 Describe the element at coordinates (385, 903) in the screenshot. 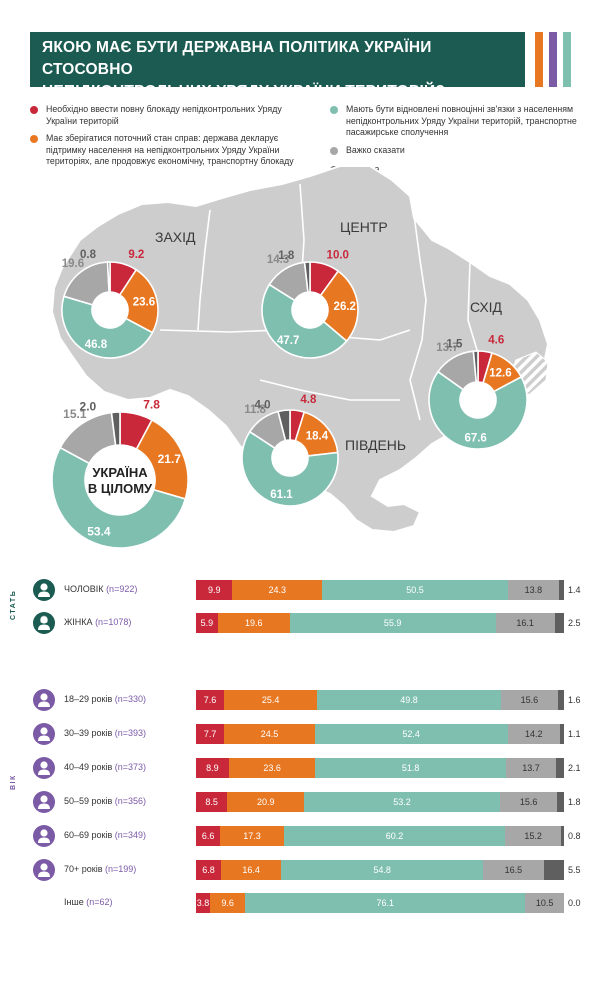

I see `bar-segment-restore: 76.1` at that location.